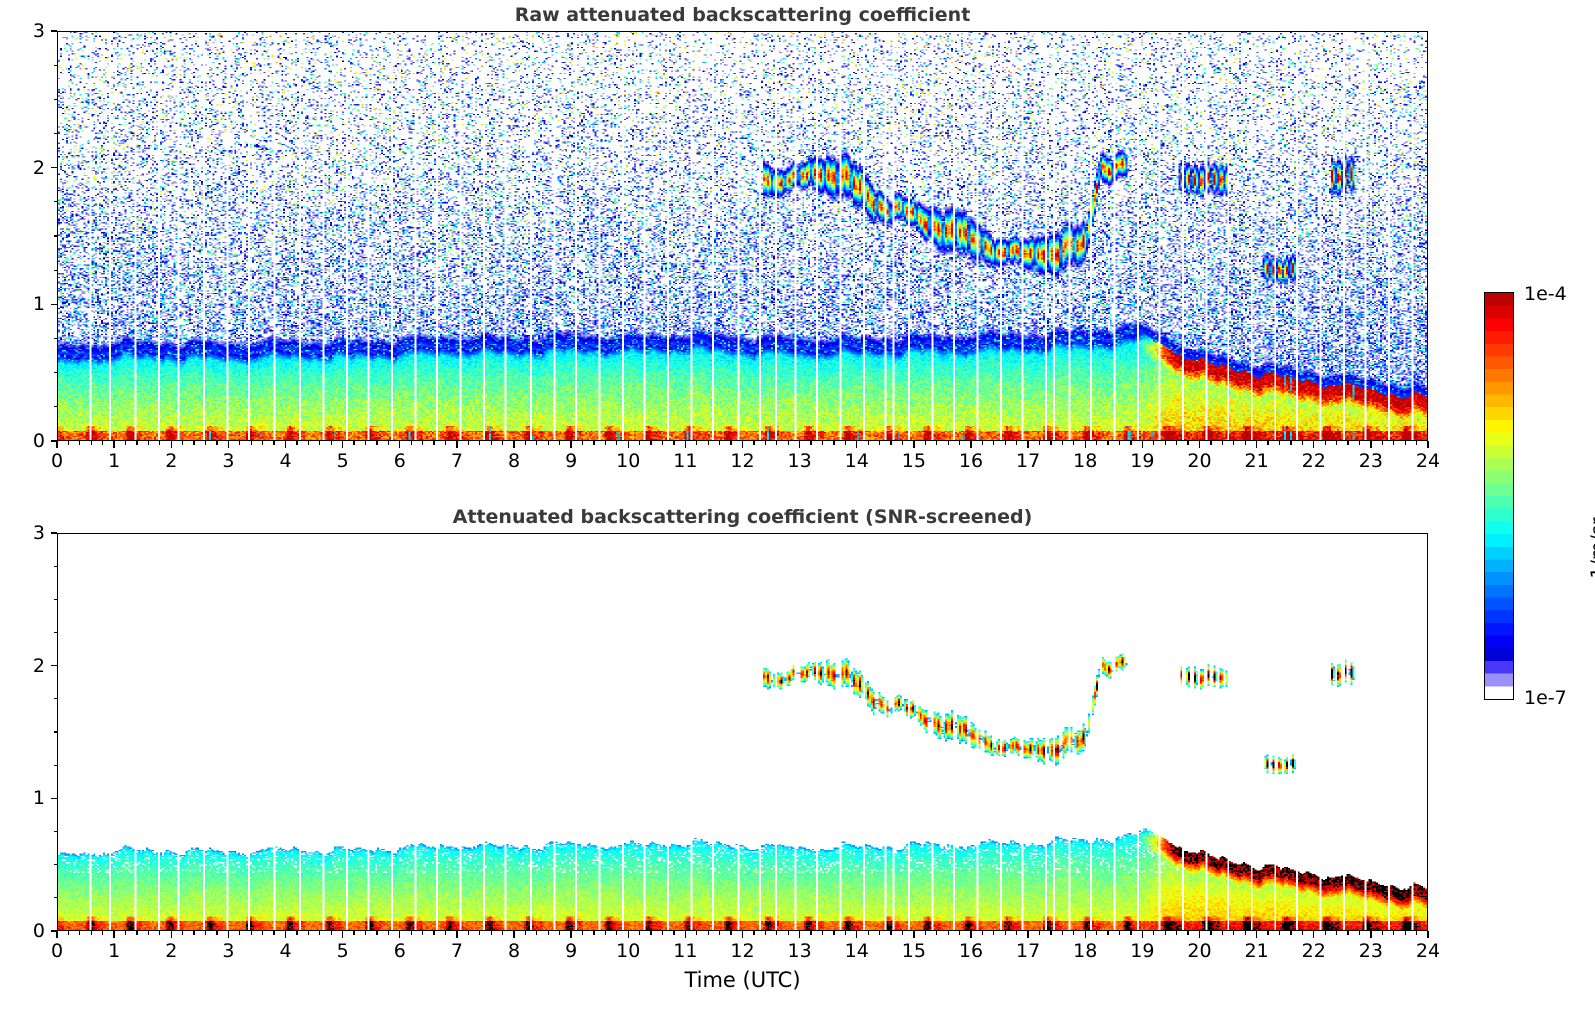  Describe the element at coordinates (856, 461) in the screenshot. I see `x-tick-label: 14` at that location.